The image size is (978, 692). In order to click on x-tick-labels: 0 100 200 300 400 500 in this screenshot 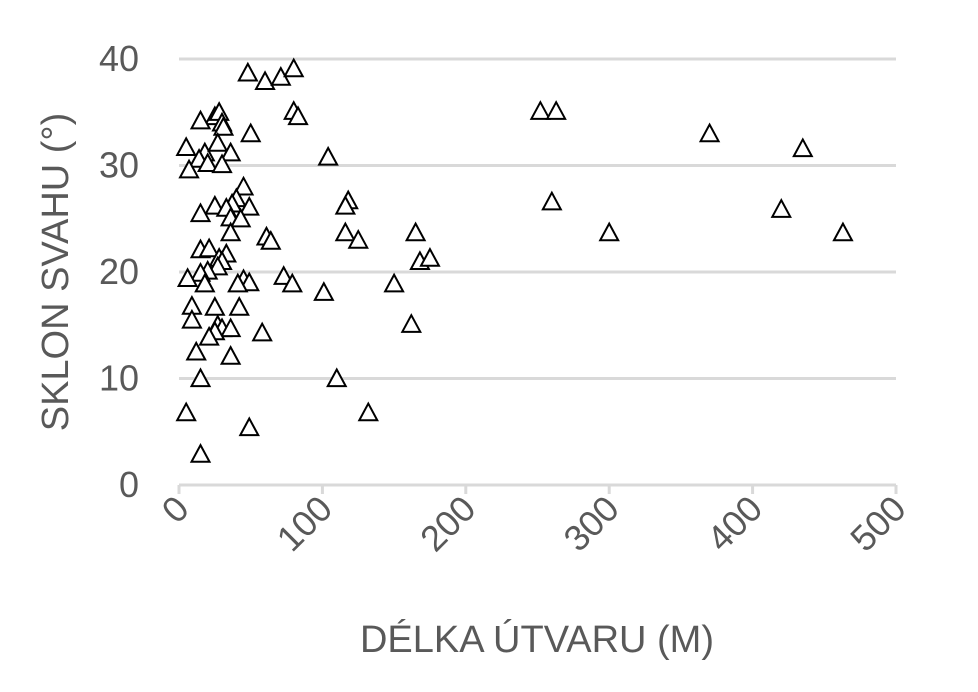, I will do `click(534, 523)`.